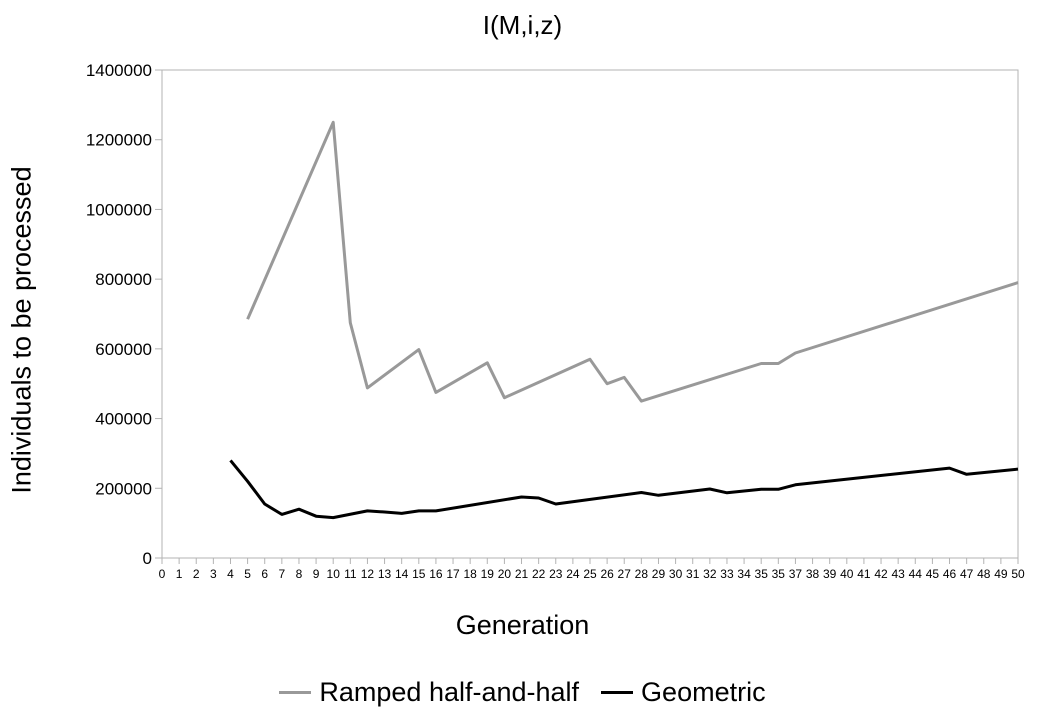 Image resolution: width=1045 pixels, height=723 pixels. I want to click on x-tick-label: 29, so click(659, 574).